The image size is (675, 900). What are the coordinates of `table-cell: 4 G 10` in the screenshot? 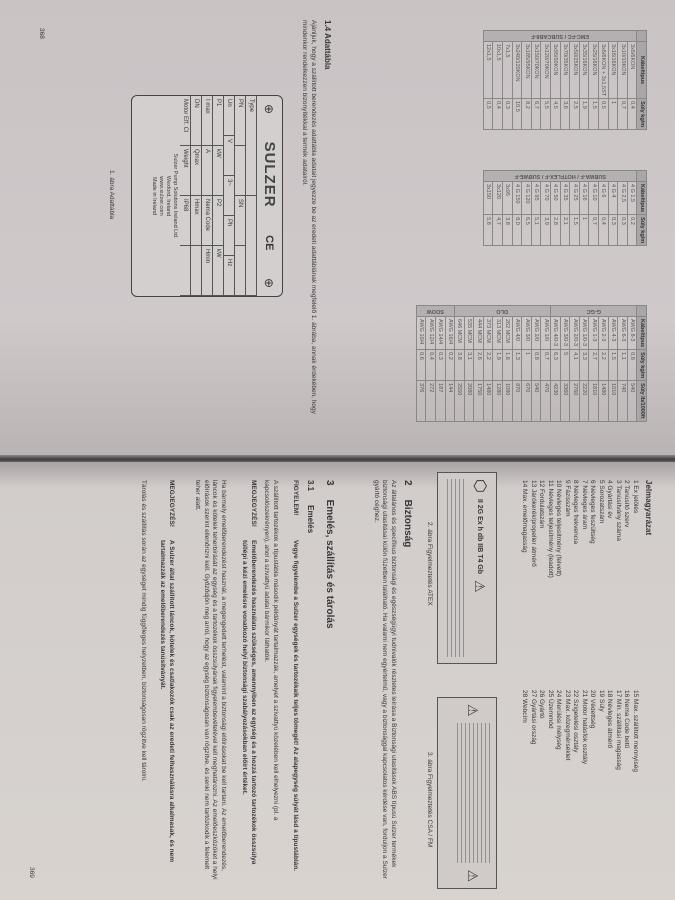 It's located at (593, 198).